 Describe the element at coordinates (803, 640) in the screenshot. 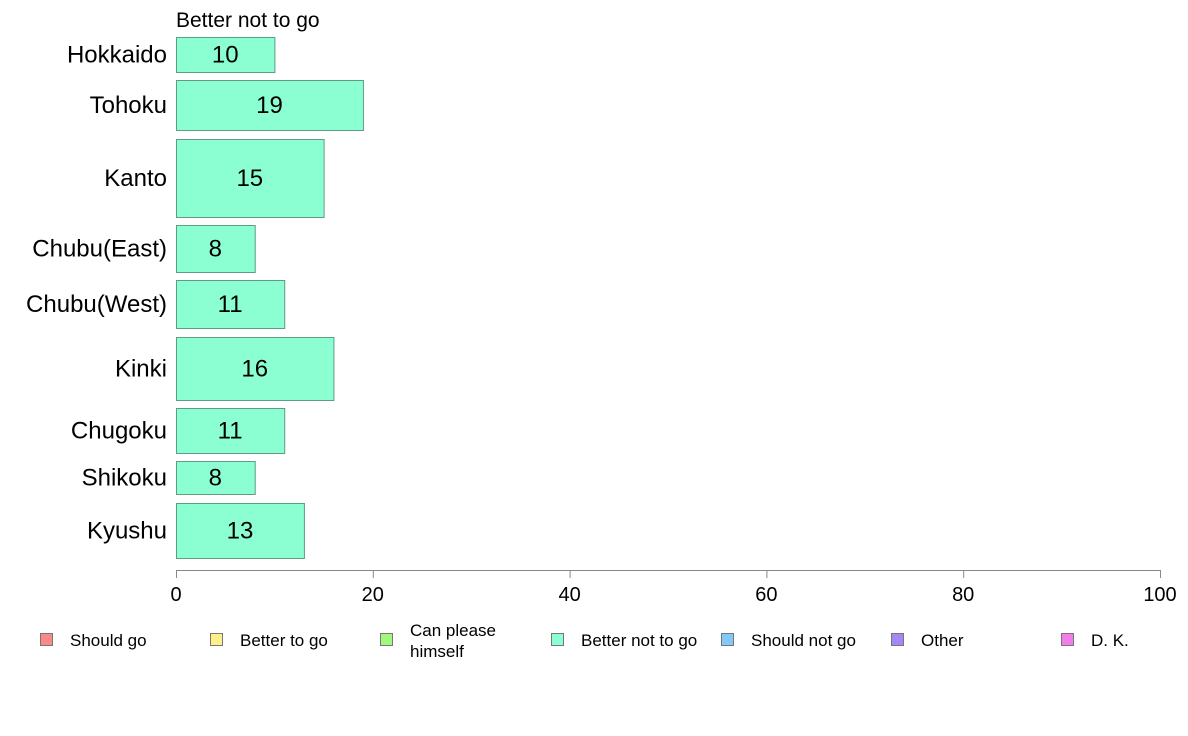

I see `legend-label-should-not-go: Should not go` at that location.